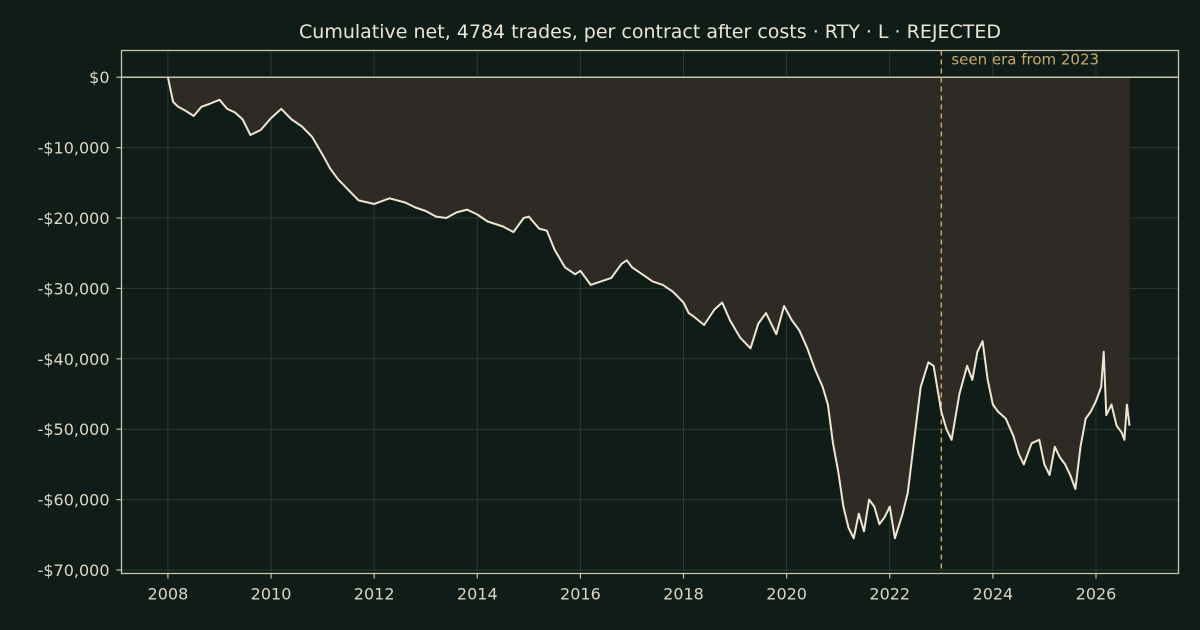  What do you see at coordinates (580, 594) in the screenshot?
I see `x-tick-label: 2016` at bounding box center [580, 594].